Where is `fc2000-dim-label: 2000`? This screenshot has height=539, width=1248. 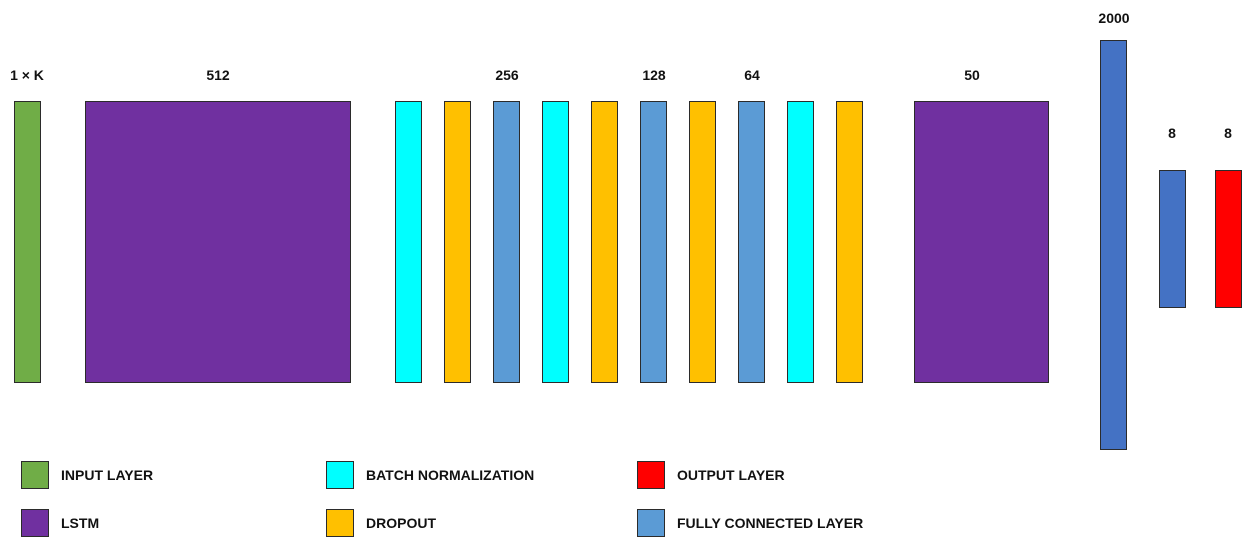 fc2000-dim-label: 2000 is located at coordinates (1114, 18).